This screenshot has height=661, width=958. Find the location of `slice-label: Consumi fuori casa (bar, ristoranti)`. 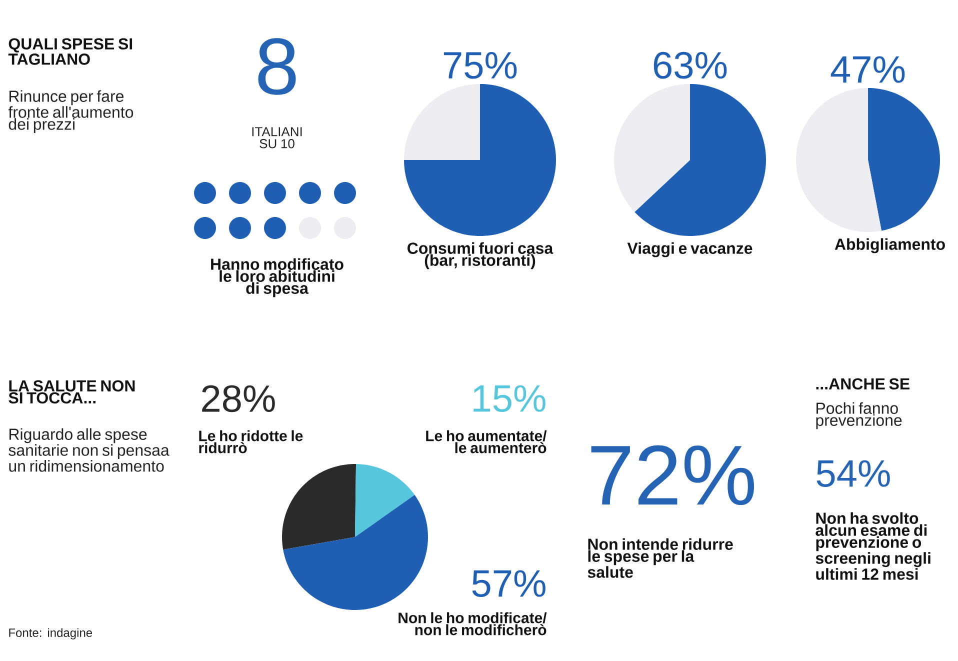

slice-label: Consumi fuori casa (bar, ristoranti) is located at coordinates (481, 256).